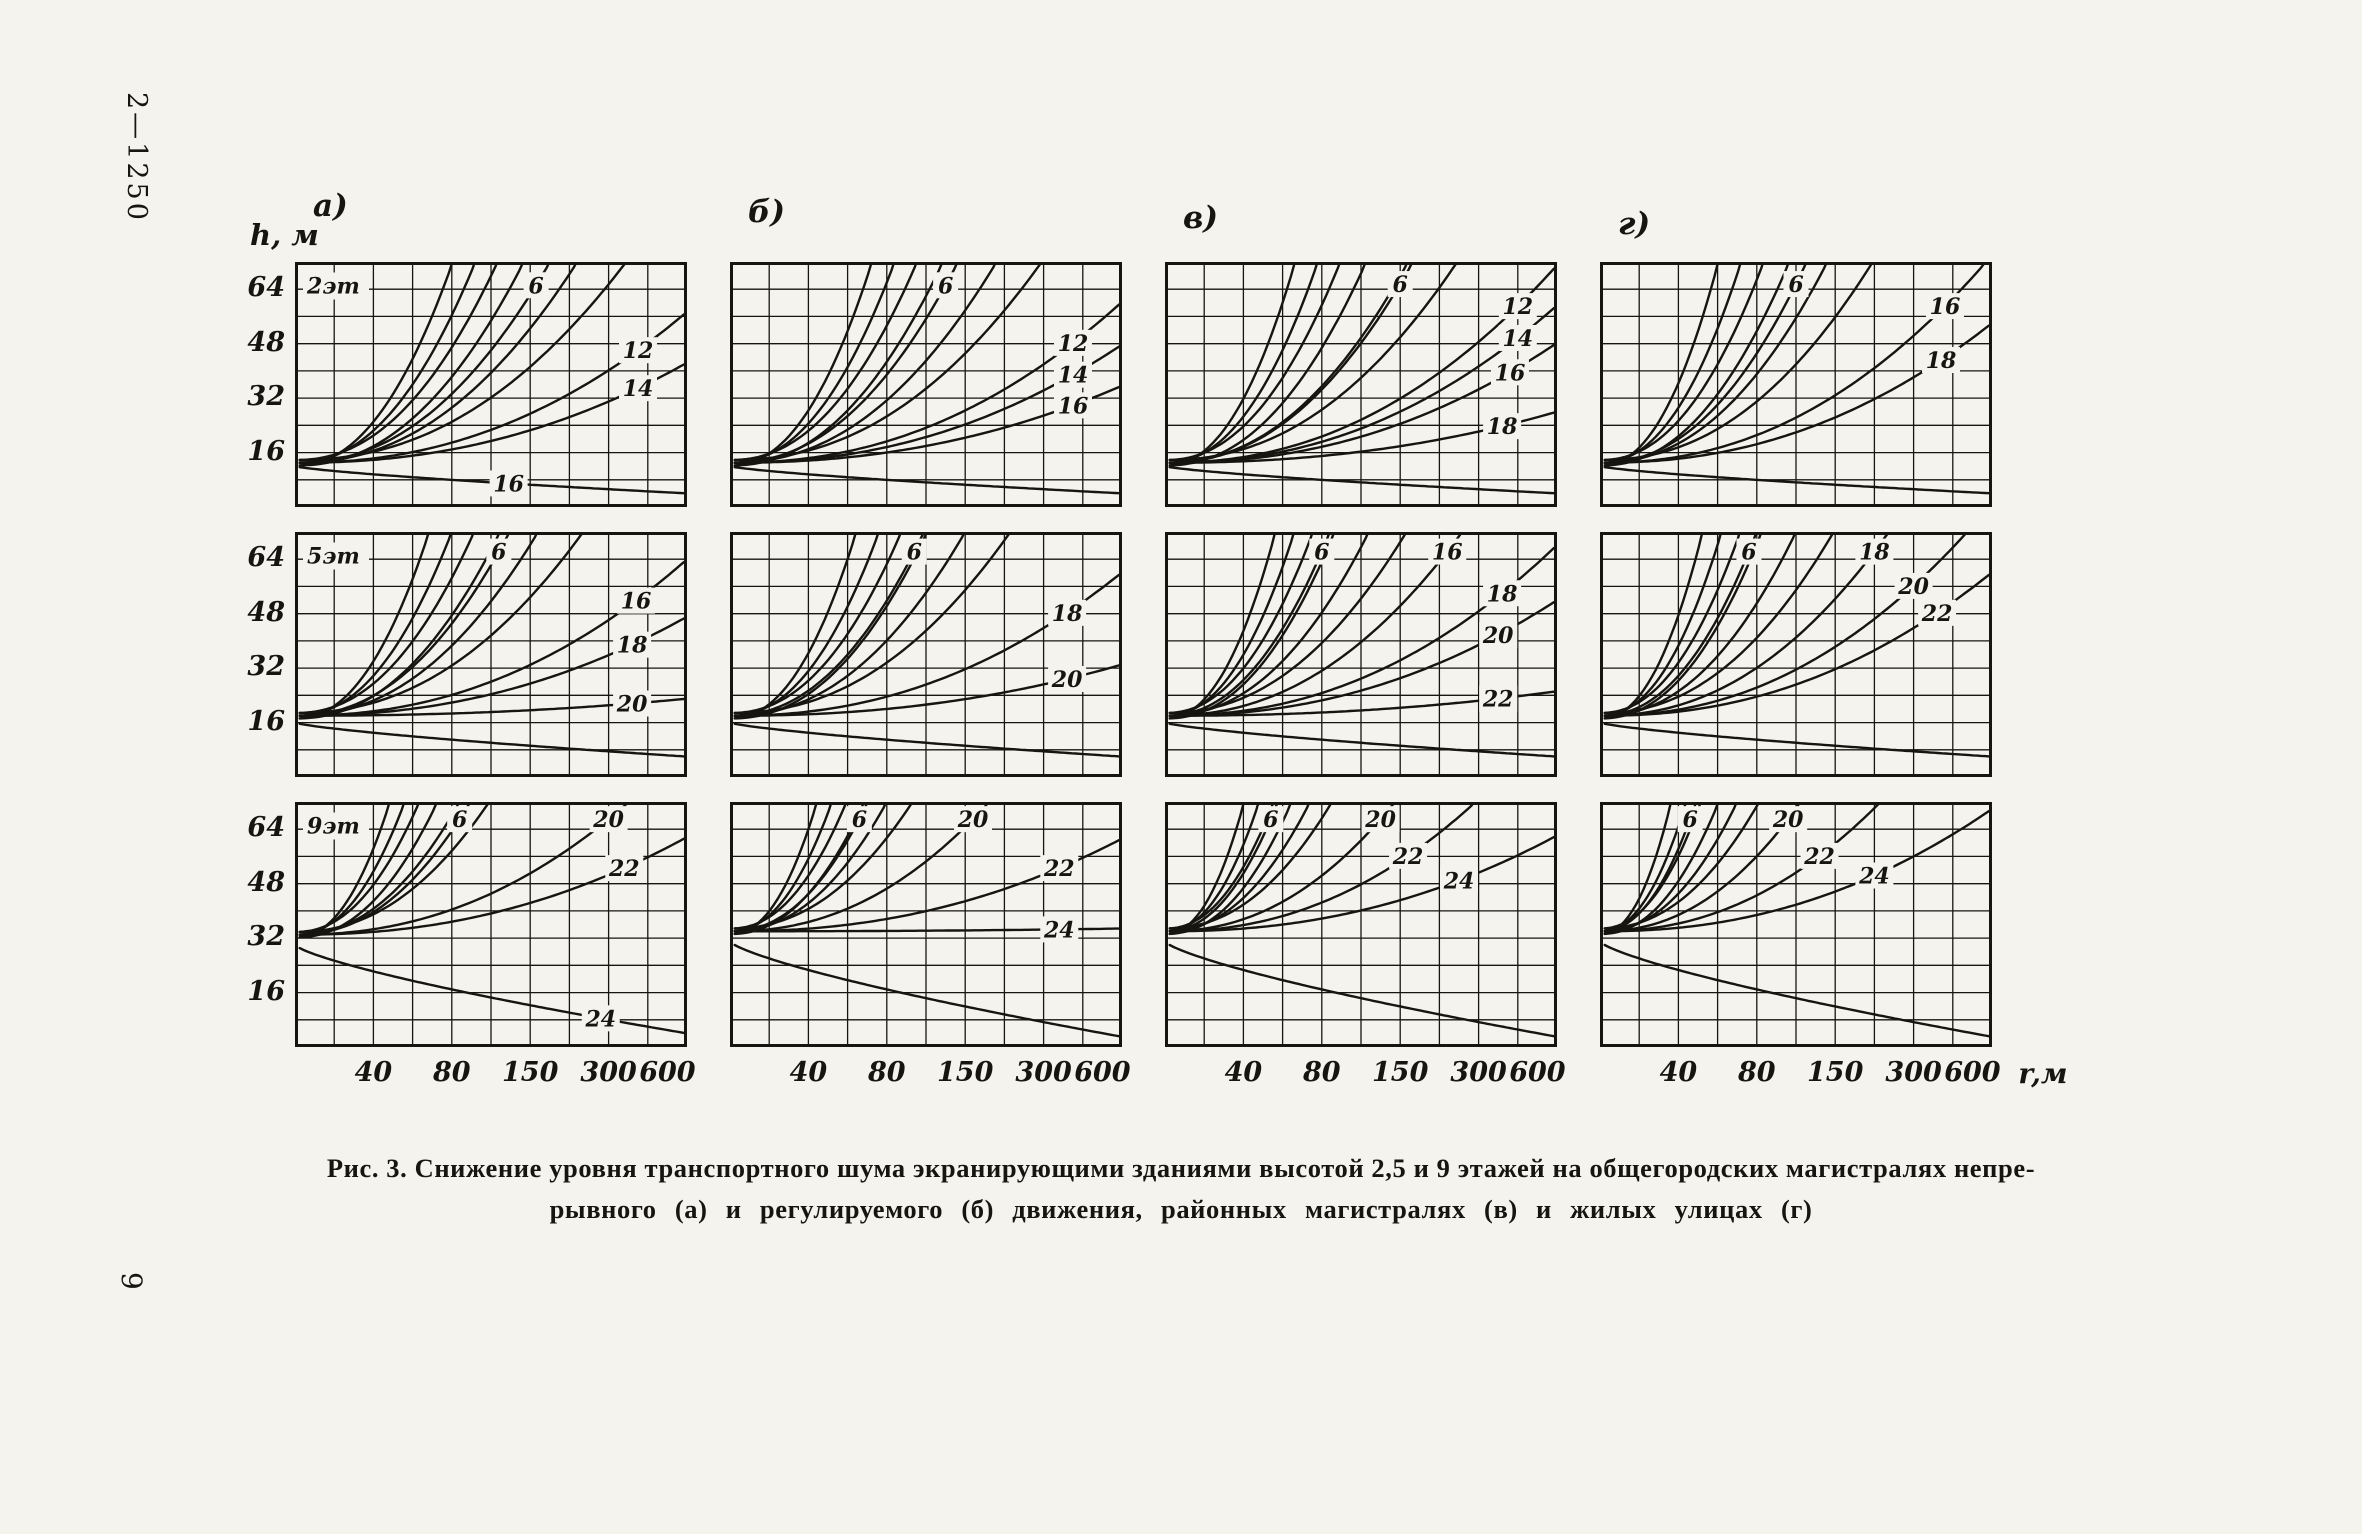  Describe the element at coordinates (2043, 1073) in the screenshot. I see `x-axis-unit: r,м` at that location.